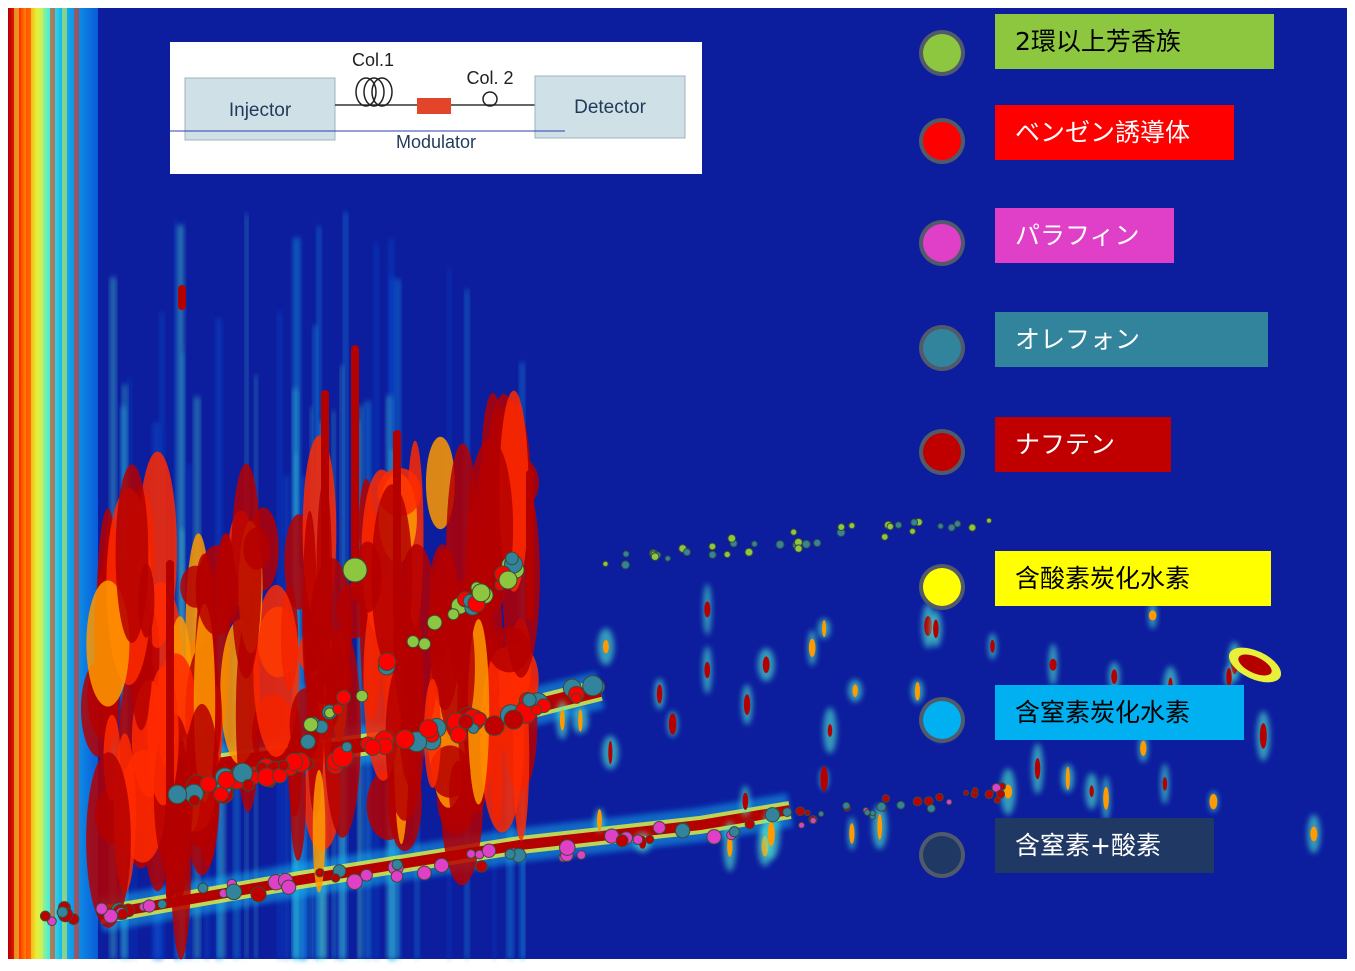 This screenshot has width=1355, height=971. I want to click on legend-label: オレフォン, so click(1077, 339).